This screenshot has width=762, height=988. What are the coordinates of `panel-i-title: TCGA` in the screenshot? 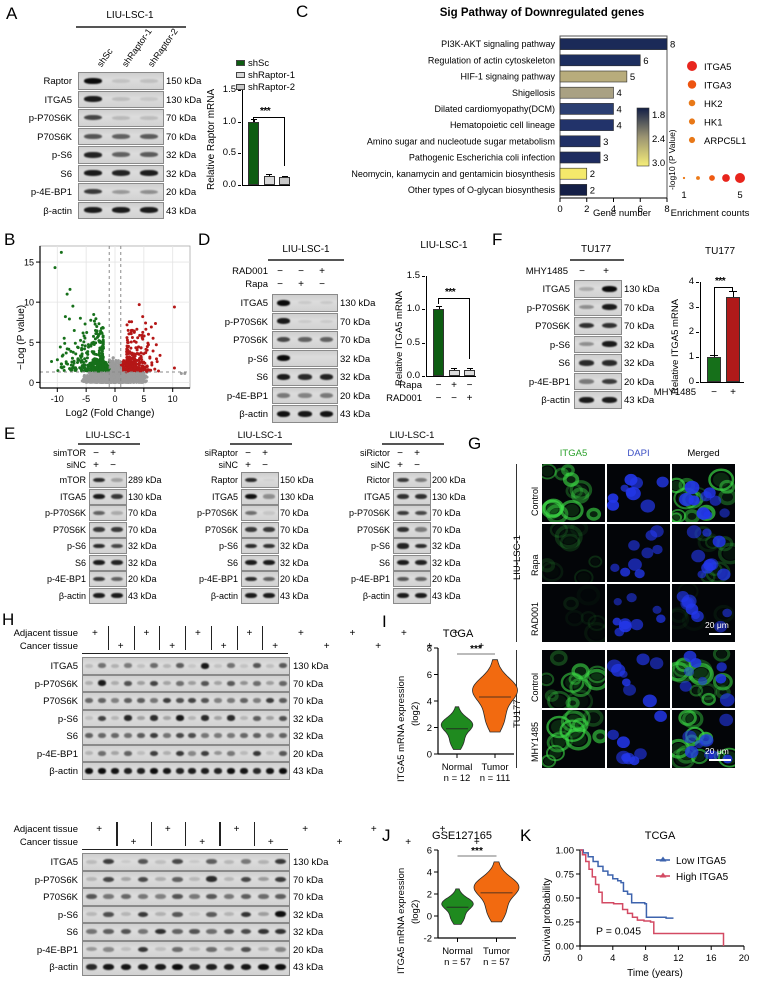 It's located at (458, 634).